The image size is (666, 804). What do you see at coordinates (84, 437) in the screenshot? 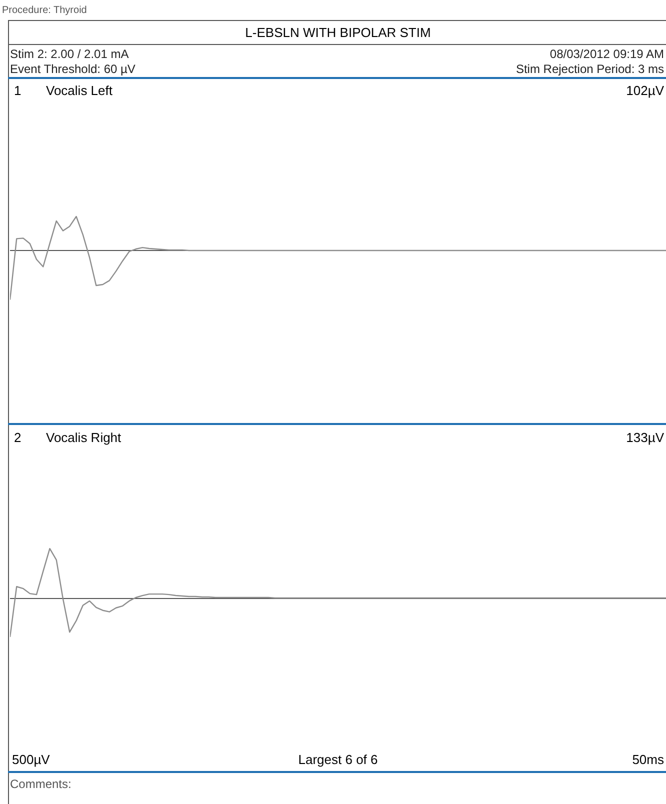
I see `chart-title: Vocalis Right` at bounding box center [84, 437].